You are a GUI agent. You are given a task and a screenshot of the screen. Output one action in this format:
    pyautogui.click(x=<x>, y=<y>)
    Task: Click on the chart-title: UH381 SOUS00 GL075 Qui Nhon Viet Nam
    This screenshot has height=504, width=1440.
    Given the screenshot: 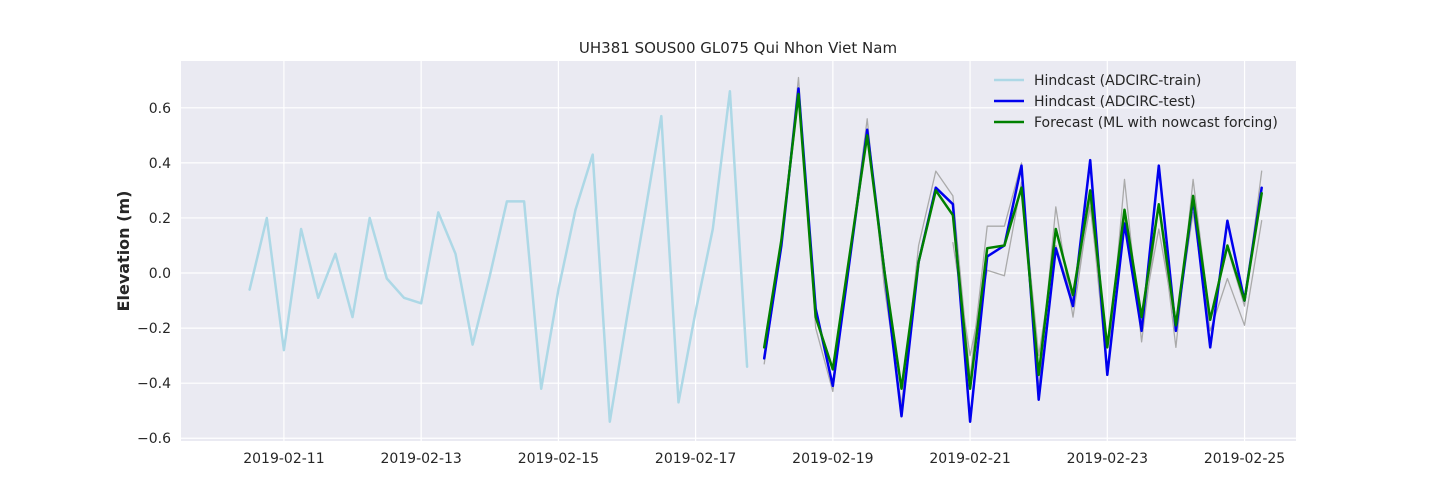 What is the action you would take?
    pyautogui.click(x=738, y=48)
    